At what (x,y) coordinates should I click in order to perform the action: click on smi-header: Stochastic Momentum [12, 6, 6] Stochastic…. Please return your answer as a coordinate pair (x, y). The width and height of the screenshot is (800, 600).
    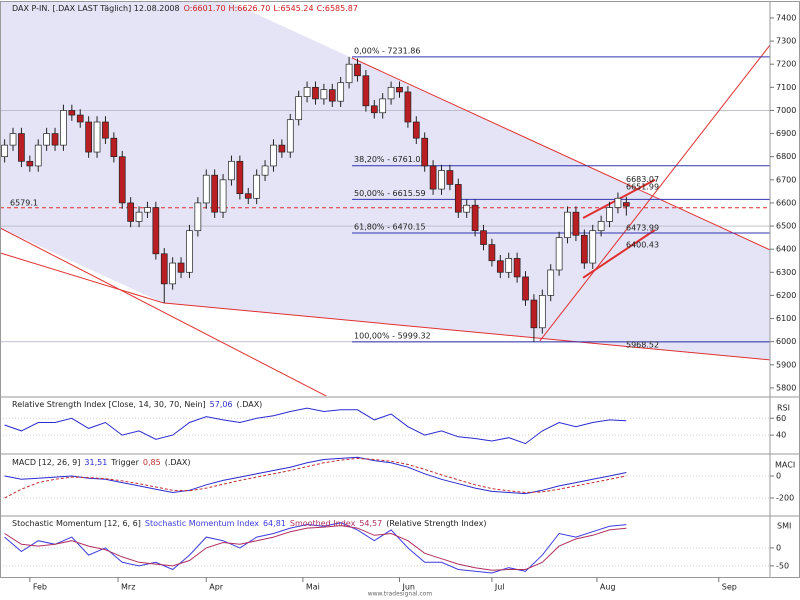
    Looking at the image, I should click on (249, 523).